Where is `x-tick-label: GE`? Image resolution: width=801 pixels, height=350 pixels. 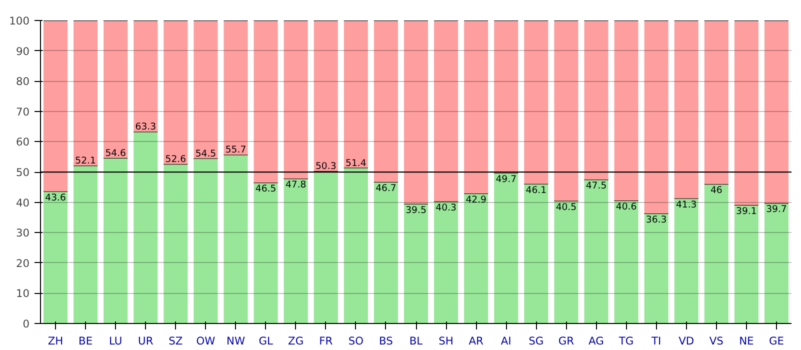 x-tick-label: GE is located at coordinates (776, 341).